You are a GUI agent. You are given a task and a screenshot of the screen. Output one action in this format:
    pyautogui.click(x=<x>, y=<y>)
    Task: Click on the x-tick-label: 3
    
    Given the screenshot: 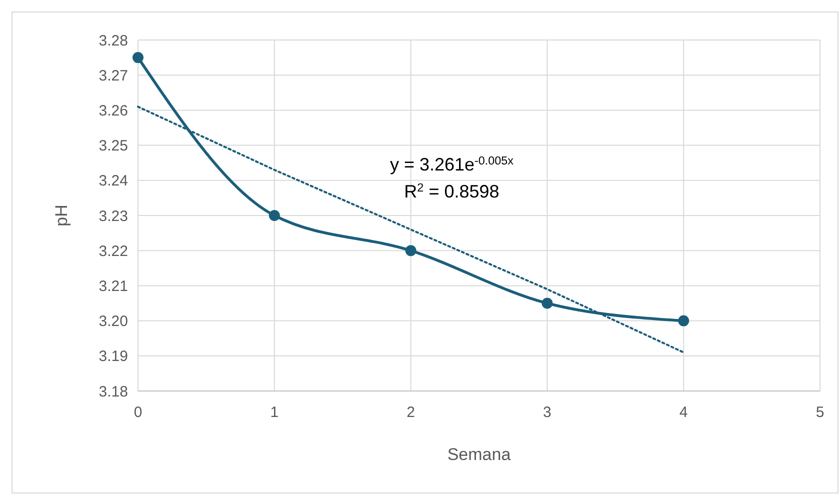 What is the action you would take?
    pyautogui.click(x=547, y=412)
    